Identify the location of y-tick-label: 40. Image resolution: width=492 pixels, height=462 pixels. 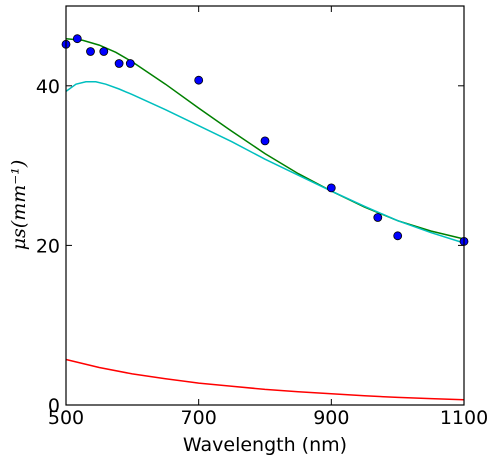
(48, 87).